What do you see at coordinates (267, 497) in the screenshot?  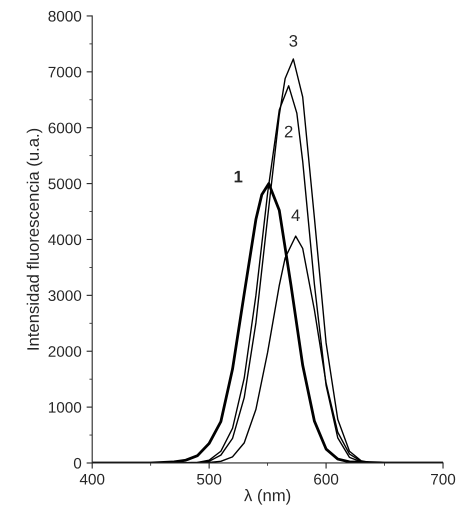 I see `x-axis-title: λ (nm)` at bounding box center [267, 497].